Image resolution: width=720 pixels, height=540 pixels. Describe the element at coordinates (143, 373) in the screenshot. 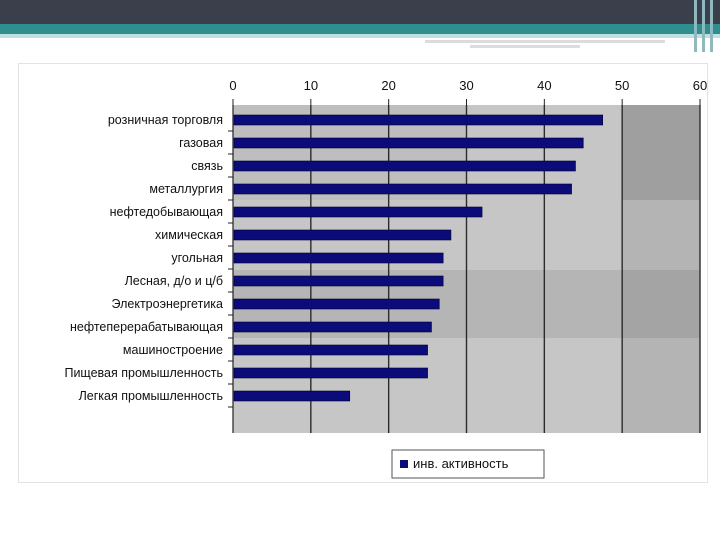

I see `category-label: Пищевая промышленность` at that location.